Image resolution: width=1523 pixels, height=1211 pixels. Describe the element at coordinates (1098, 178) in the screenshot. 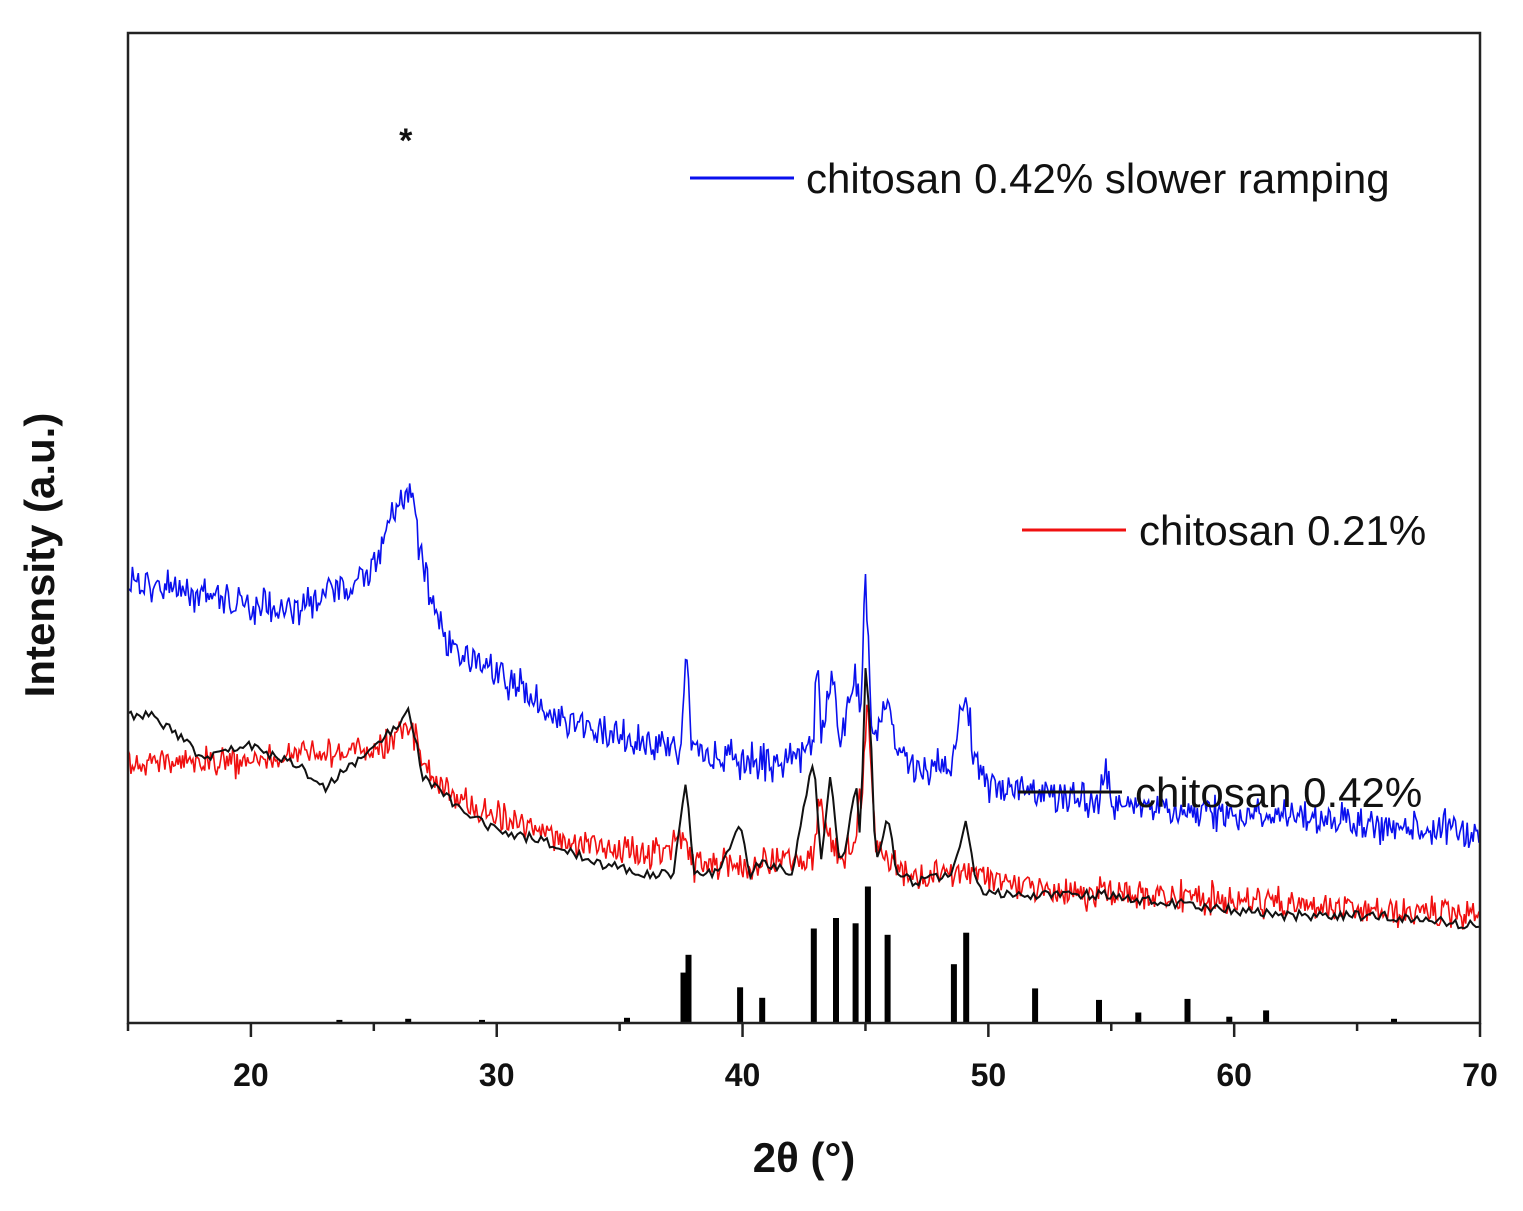

I see `legend-label-slower-ramping: chitosan 0.42% slower ramping` at that location.